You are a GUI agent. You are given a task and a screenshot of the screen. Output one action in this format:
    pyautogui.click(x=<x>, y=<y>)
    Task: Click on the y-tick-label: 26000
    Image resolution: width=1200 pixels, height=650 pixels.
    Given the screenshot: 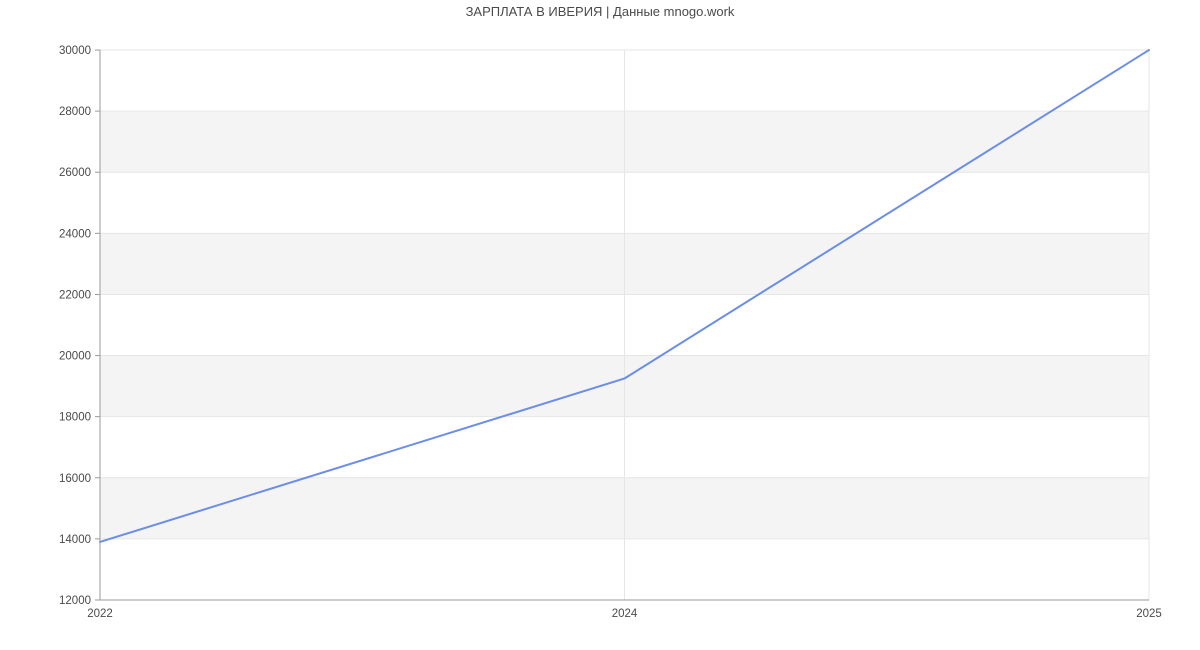 What is the action you would take?
    pyautogui.click(x=75, y=173)
    